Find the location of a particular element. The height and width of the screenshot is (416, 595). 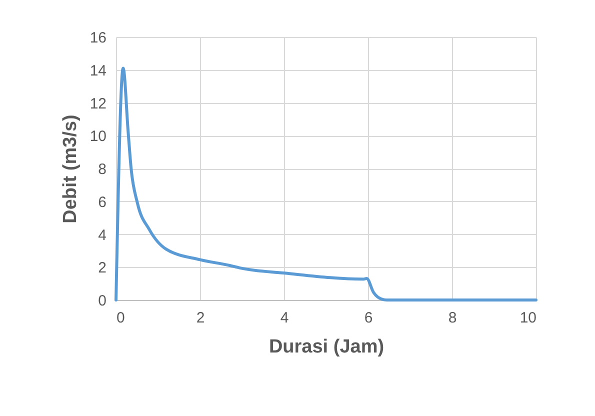

y-tick-label: 4 is located at coordinates (102, 235).